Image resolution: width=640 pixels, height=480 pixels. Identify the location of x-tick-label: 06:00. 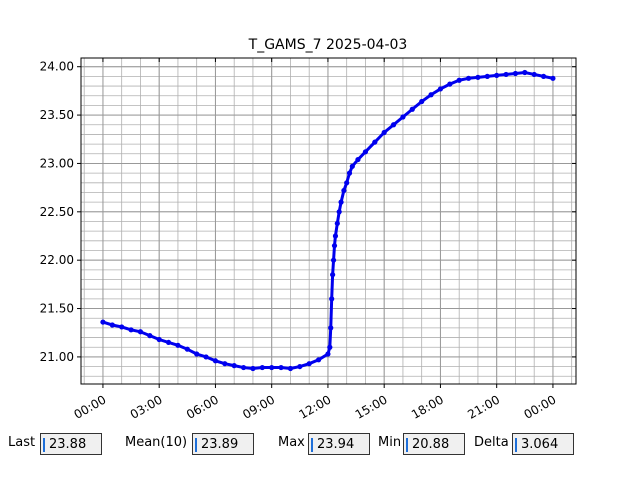
(202, 406).